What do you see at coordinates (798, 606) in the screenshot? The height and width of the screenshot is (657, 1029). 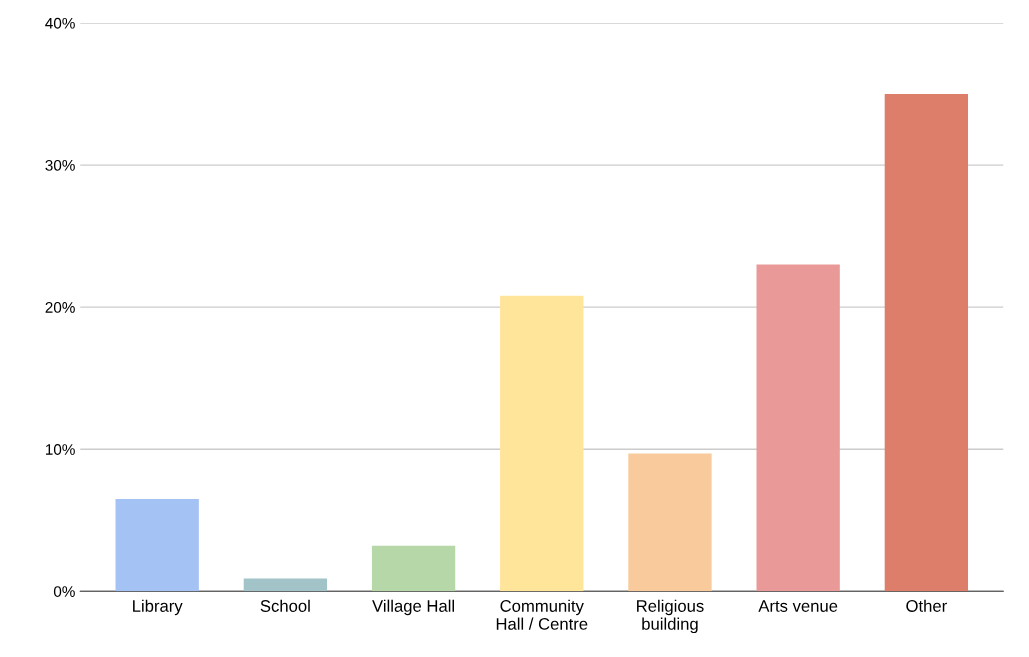 I see `x-tick-label: Arts venue` at bounding box center [798, 606].